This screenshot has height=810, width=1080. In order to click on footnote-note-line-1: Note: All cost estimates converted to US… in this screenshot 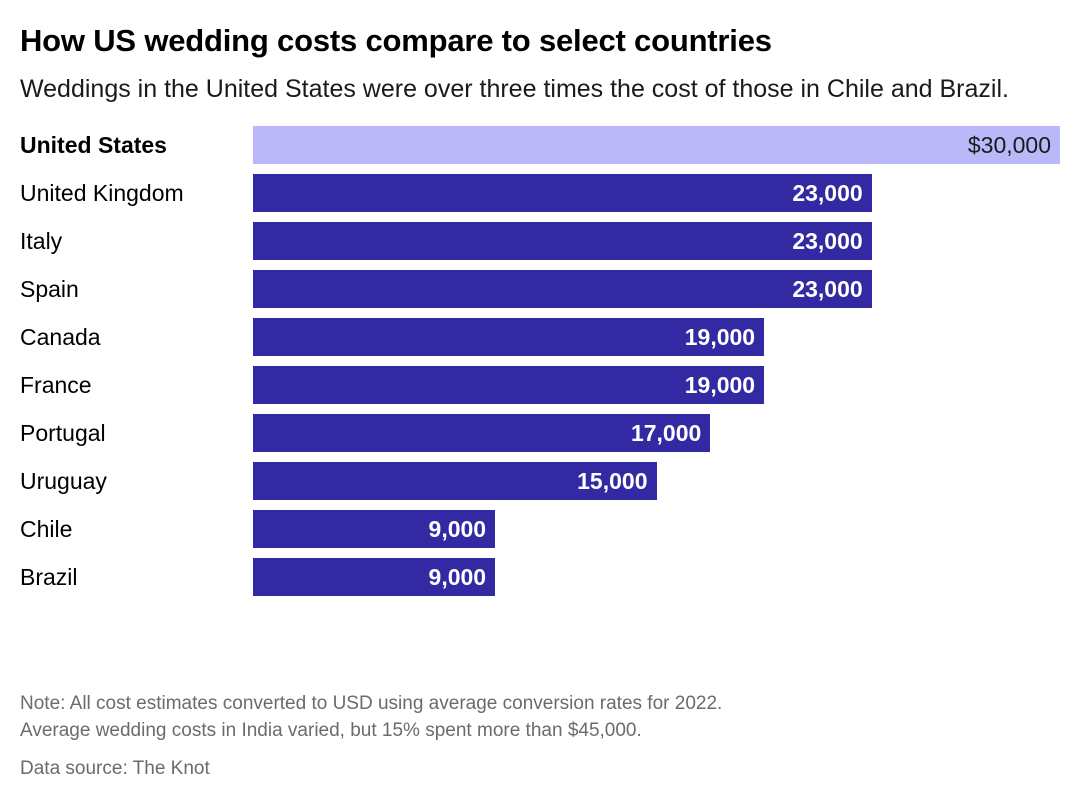, I will do `click(371, 703)`.